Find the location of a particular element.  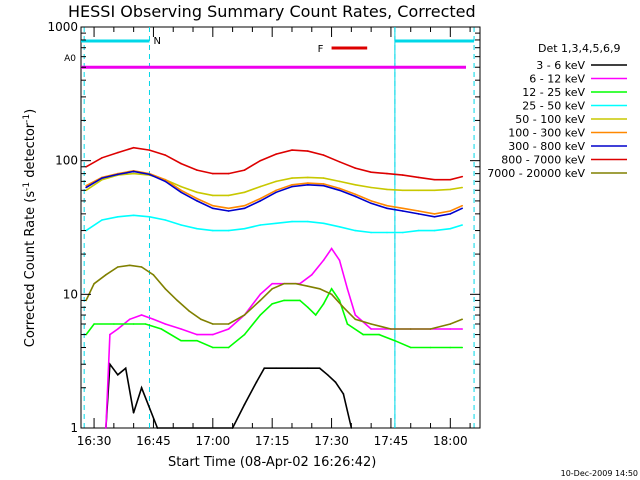

y-tick-label: 1 is located at coordinates (74, 428).